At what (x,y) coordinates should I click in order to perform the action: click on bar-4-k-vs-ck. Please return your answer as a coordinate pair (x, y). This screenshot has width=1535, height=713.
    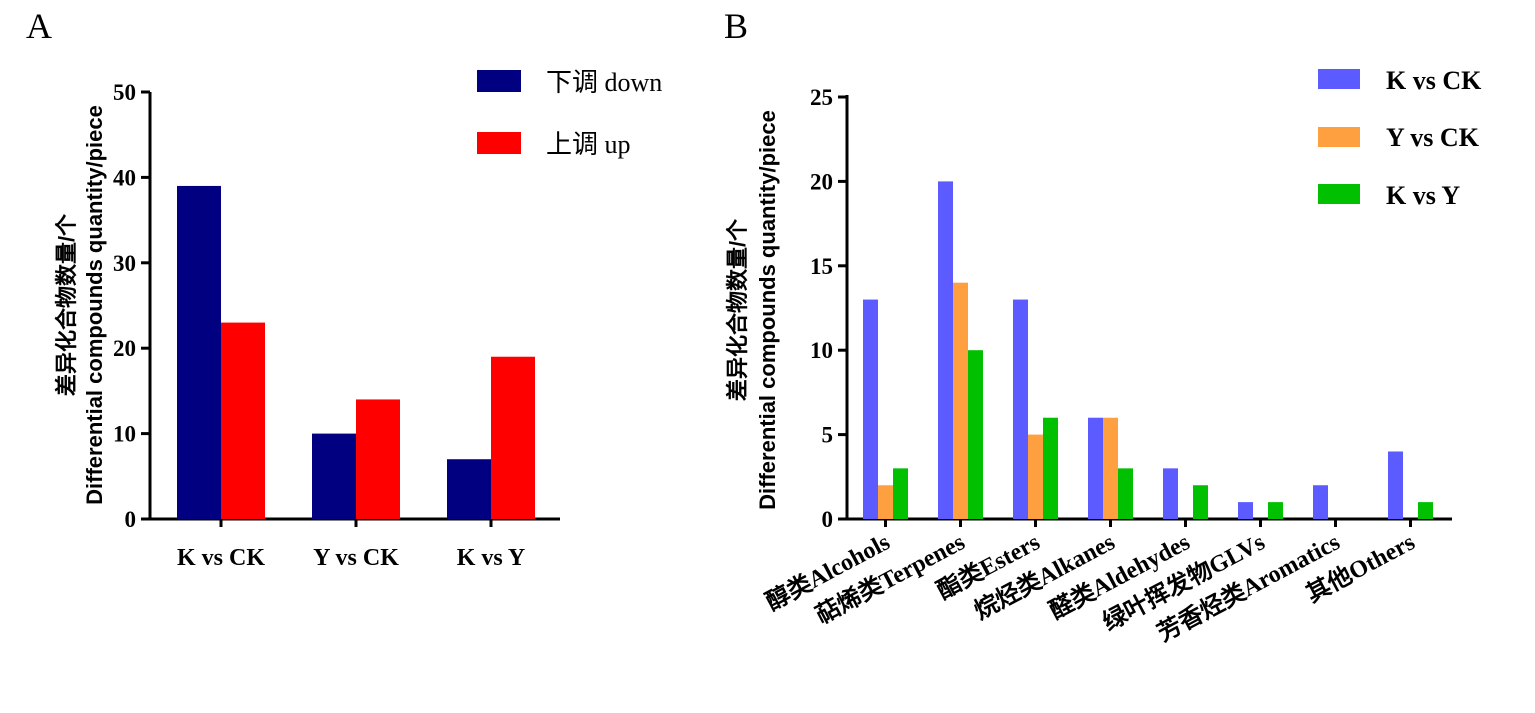
    Looking at the image, I should click on (1095, 468).